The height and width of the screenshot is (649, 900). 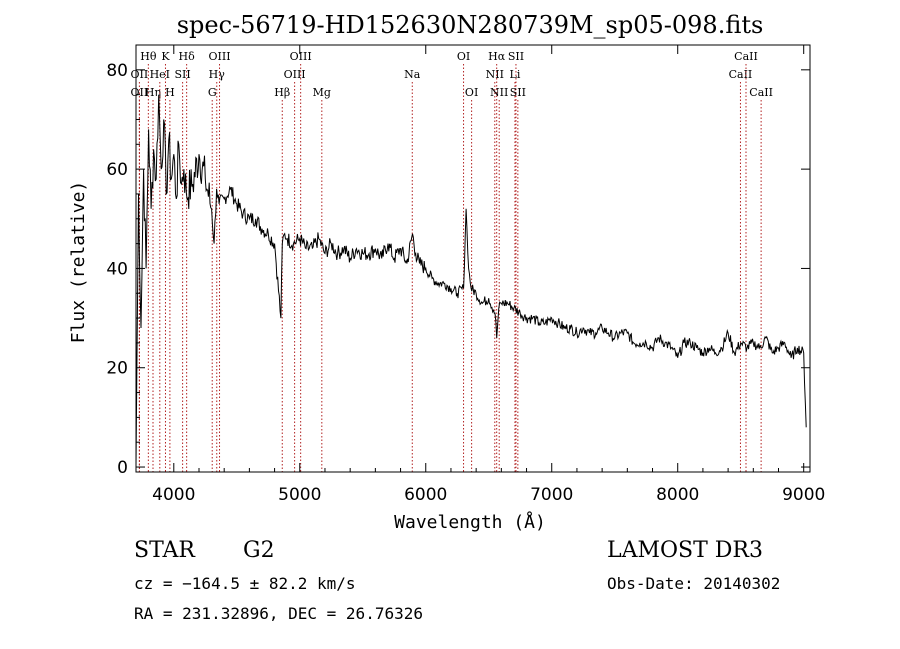 I want to click on obs-date: Obs-Date: 20140302, so click(x=694, y=583).